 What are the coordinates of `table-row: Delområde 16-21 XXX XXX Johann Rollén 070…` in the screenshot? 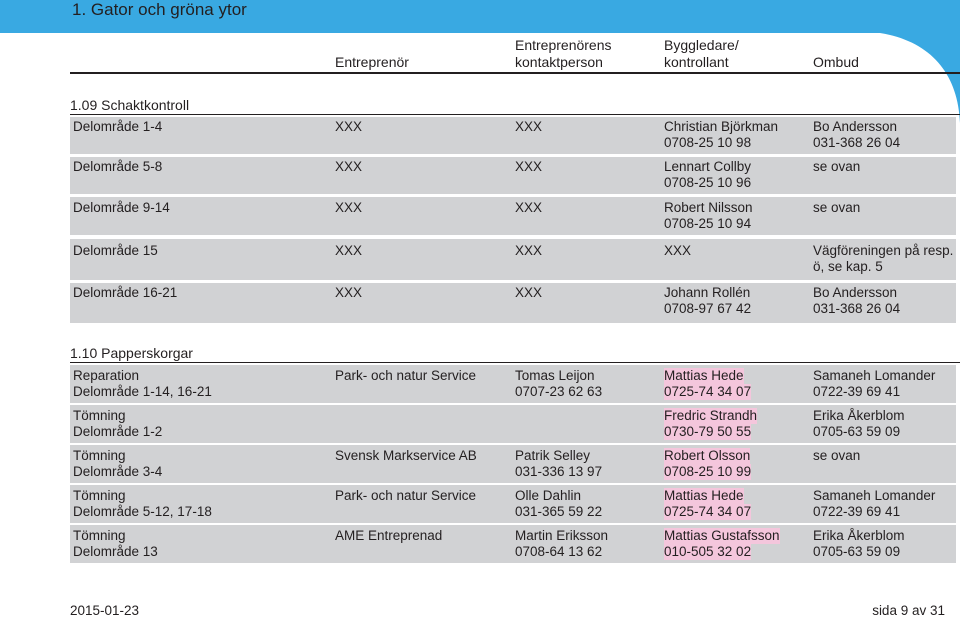 It's located at (513, 303).